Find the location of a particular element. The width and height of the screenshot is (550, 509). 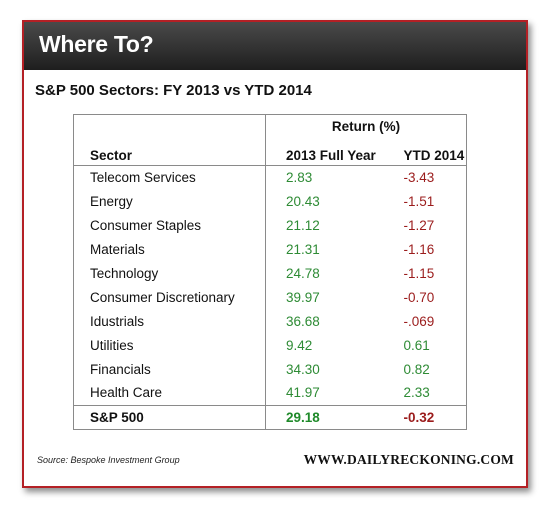

sector-cell: Utilities is located at coordinates (112, 345).